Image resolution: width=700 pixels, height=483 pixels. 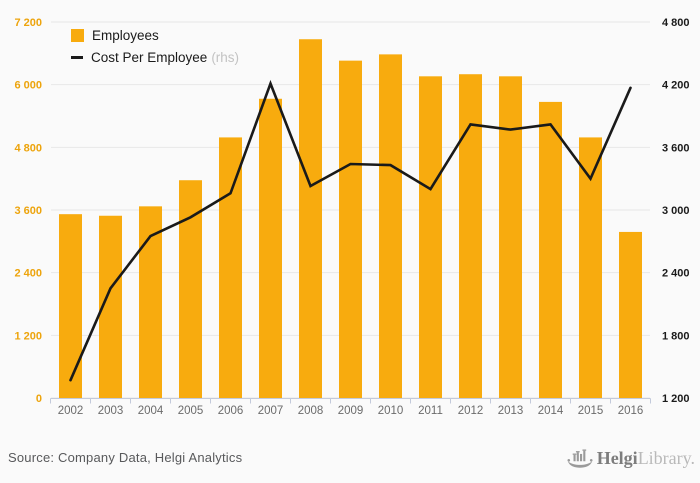 What do you see at coordinates (111, 411) in the screenshot?
I see `year-label-2003: 2003` at bounding box center [111, 411].